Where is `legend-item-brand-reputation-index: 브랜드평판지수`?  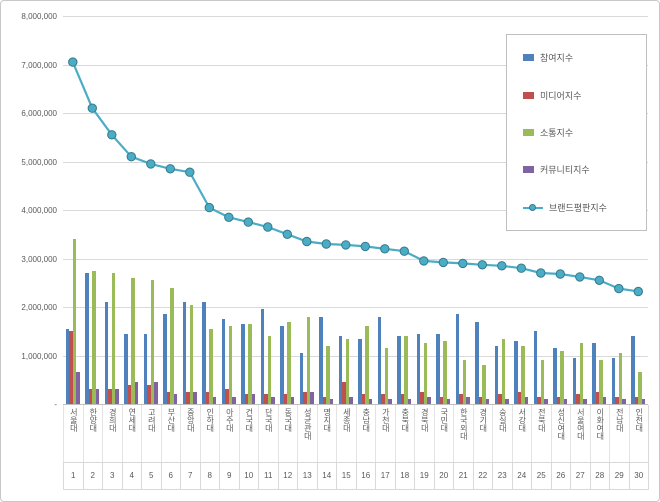
legend-item-brand-reputation-index: 브랜드평판지수 is located at coordinates (582, 207).